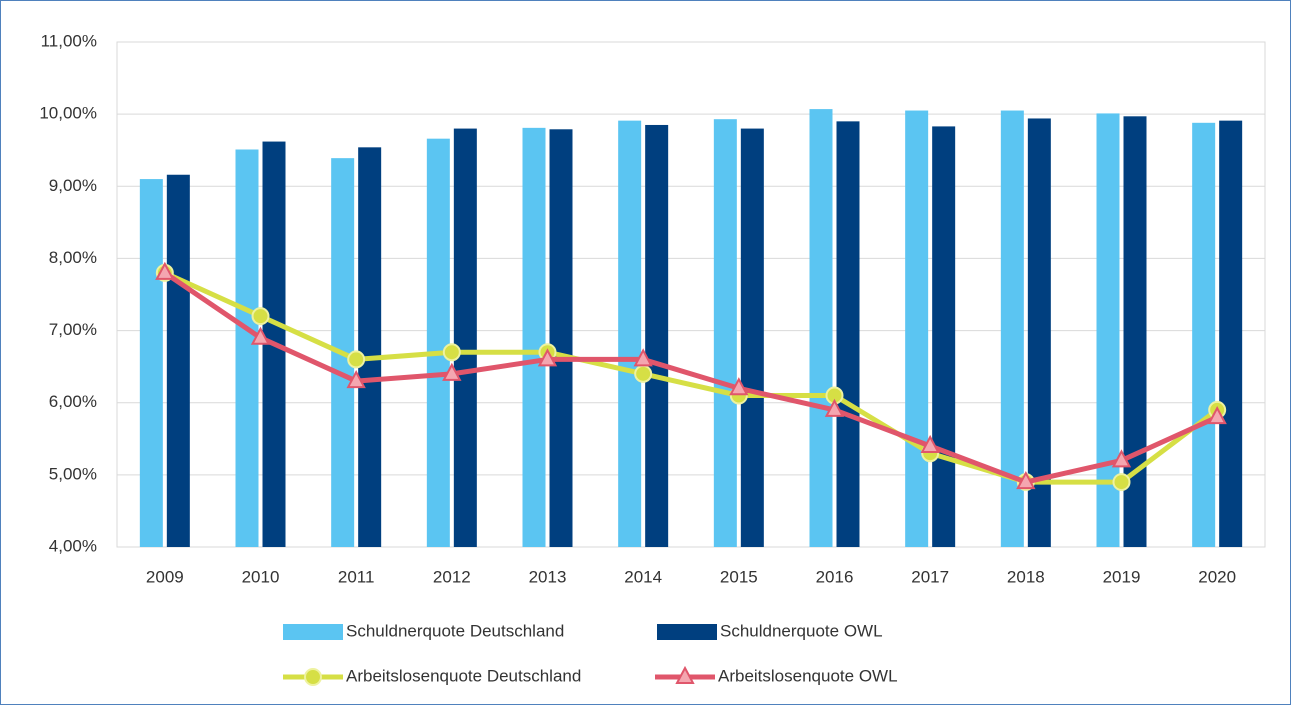 The height and width of the screenshot is (705, 1291). Describe the element at coordinates (73, 329) in the screenshot. I see `y-tick-label: 7,00%` at that location.